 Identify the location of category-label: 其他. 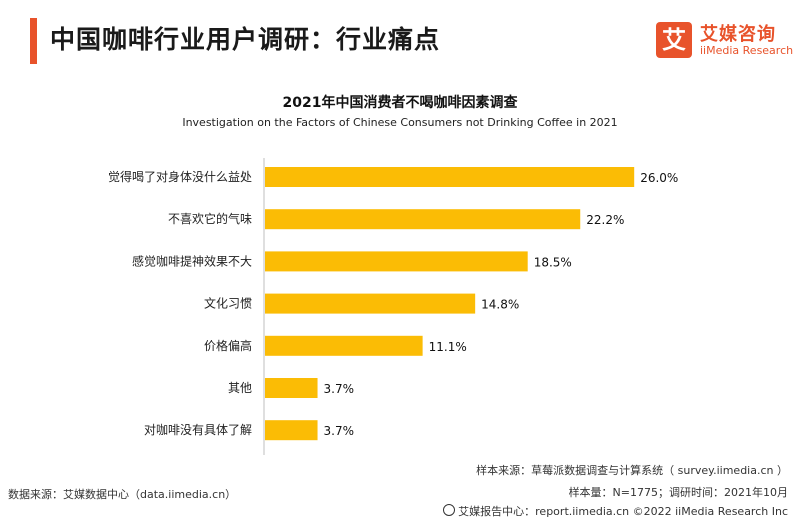
(240, 388).